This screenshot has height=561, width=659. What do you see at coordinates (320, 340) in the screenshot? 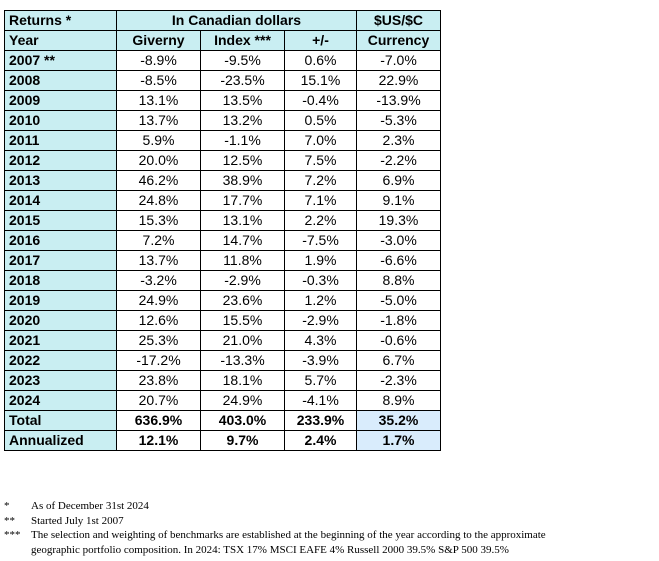
I see `diff-cell: 4.3%` at bounding box center [320, 340].